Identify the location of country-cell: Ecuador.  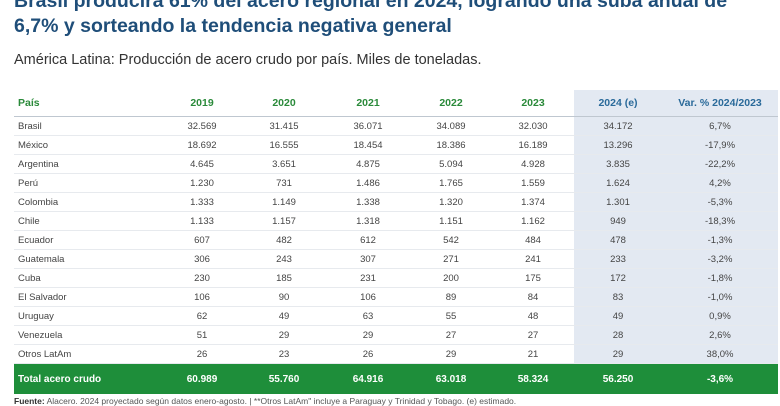
(88, 240).